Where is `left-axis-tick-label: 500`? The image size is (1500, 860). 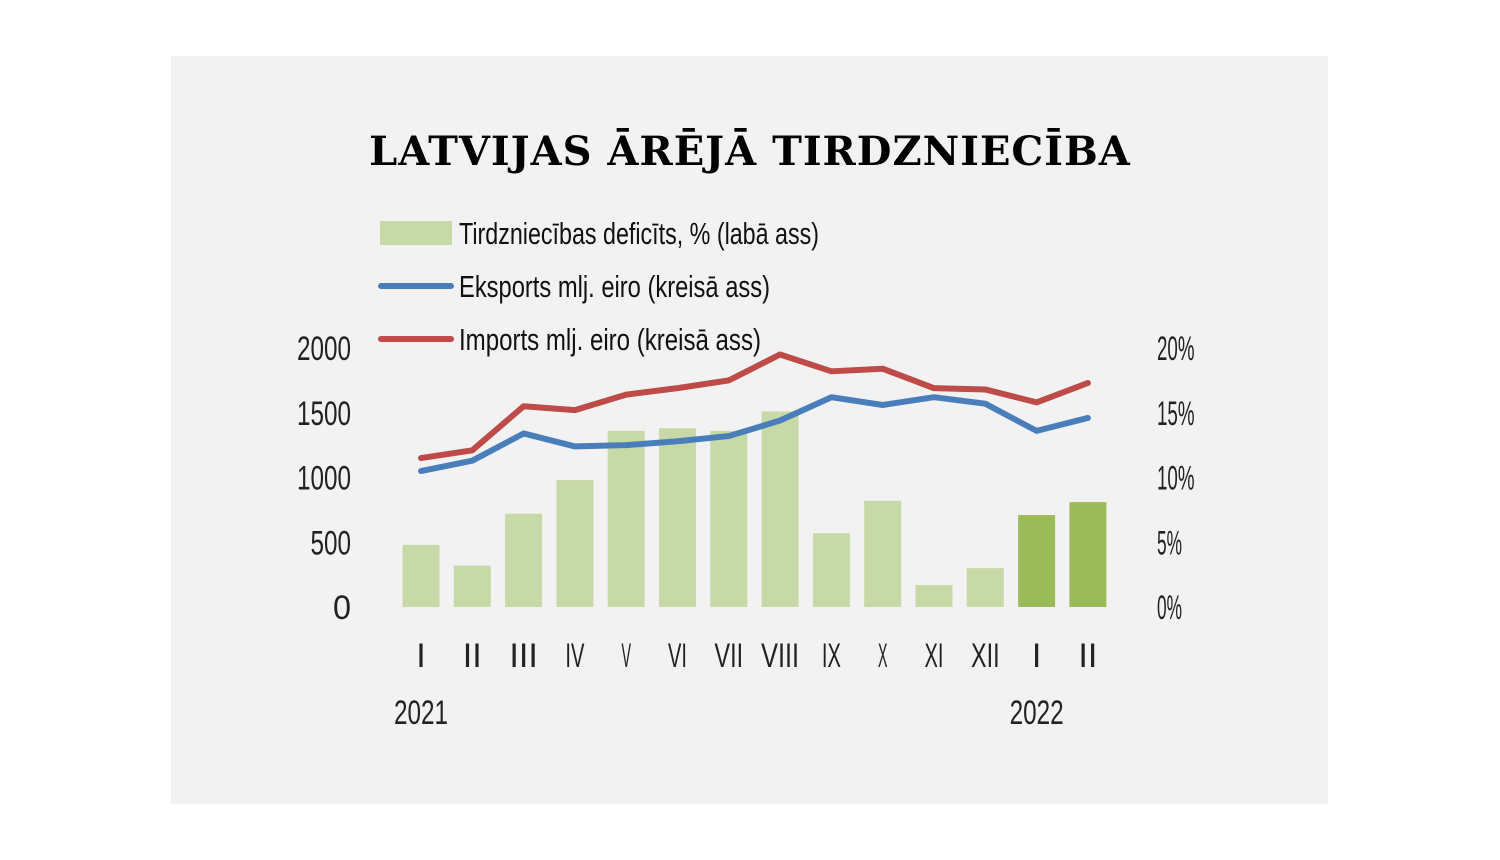 left-axis-tick-label: 500 is located at coordinates (331, 543).